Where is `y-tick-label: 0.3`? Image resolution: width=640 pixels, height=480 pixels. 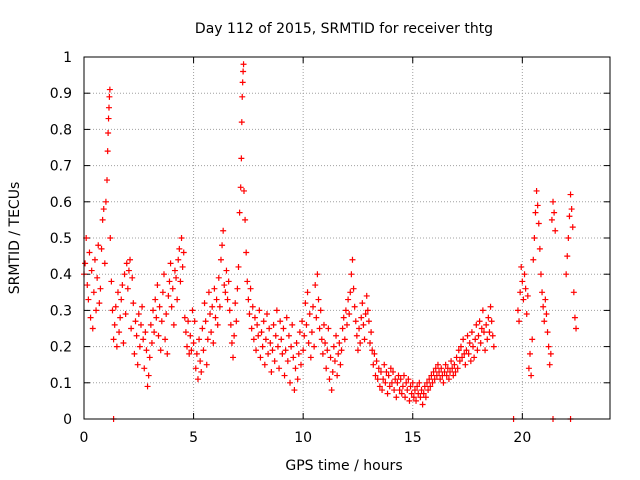 y-tick-label: 0.3 is located at coordinates (61, 311).